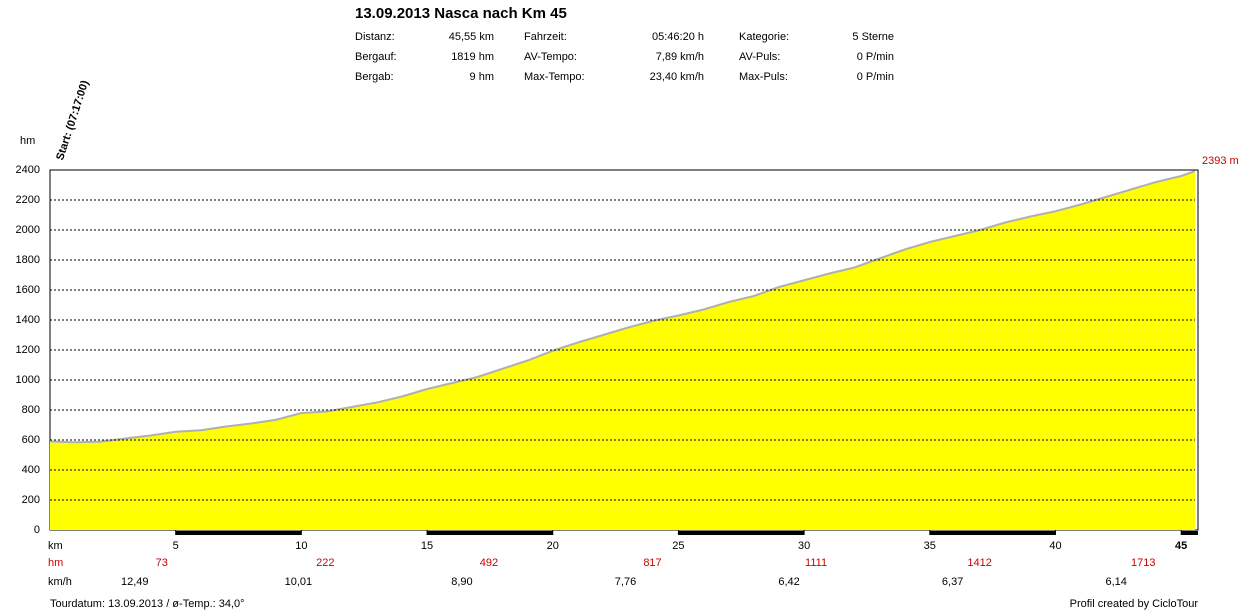 The height and width of the screenshot is (611, 1248). Describe the element at coordinates (31, 500) in the screenshot. I see `y-tick-label: 200` at that location.